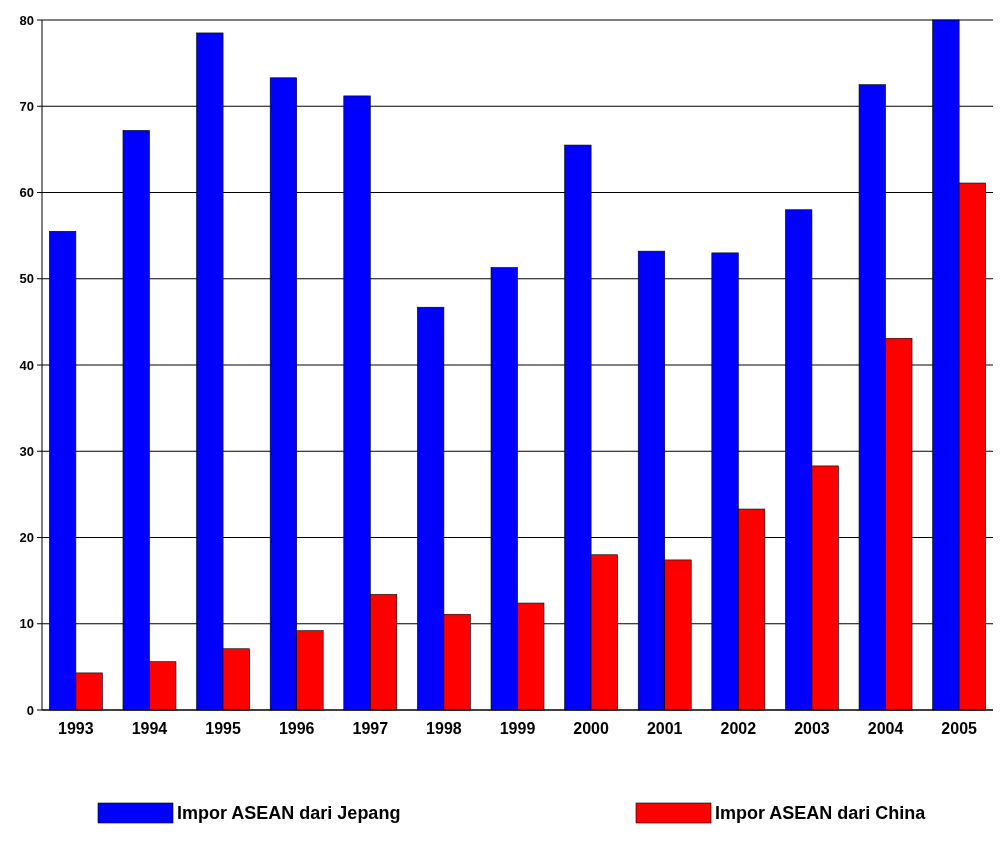  I want to click on x-tick-label: 1998, so click(444, 728).